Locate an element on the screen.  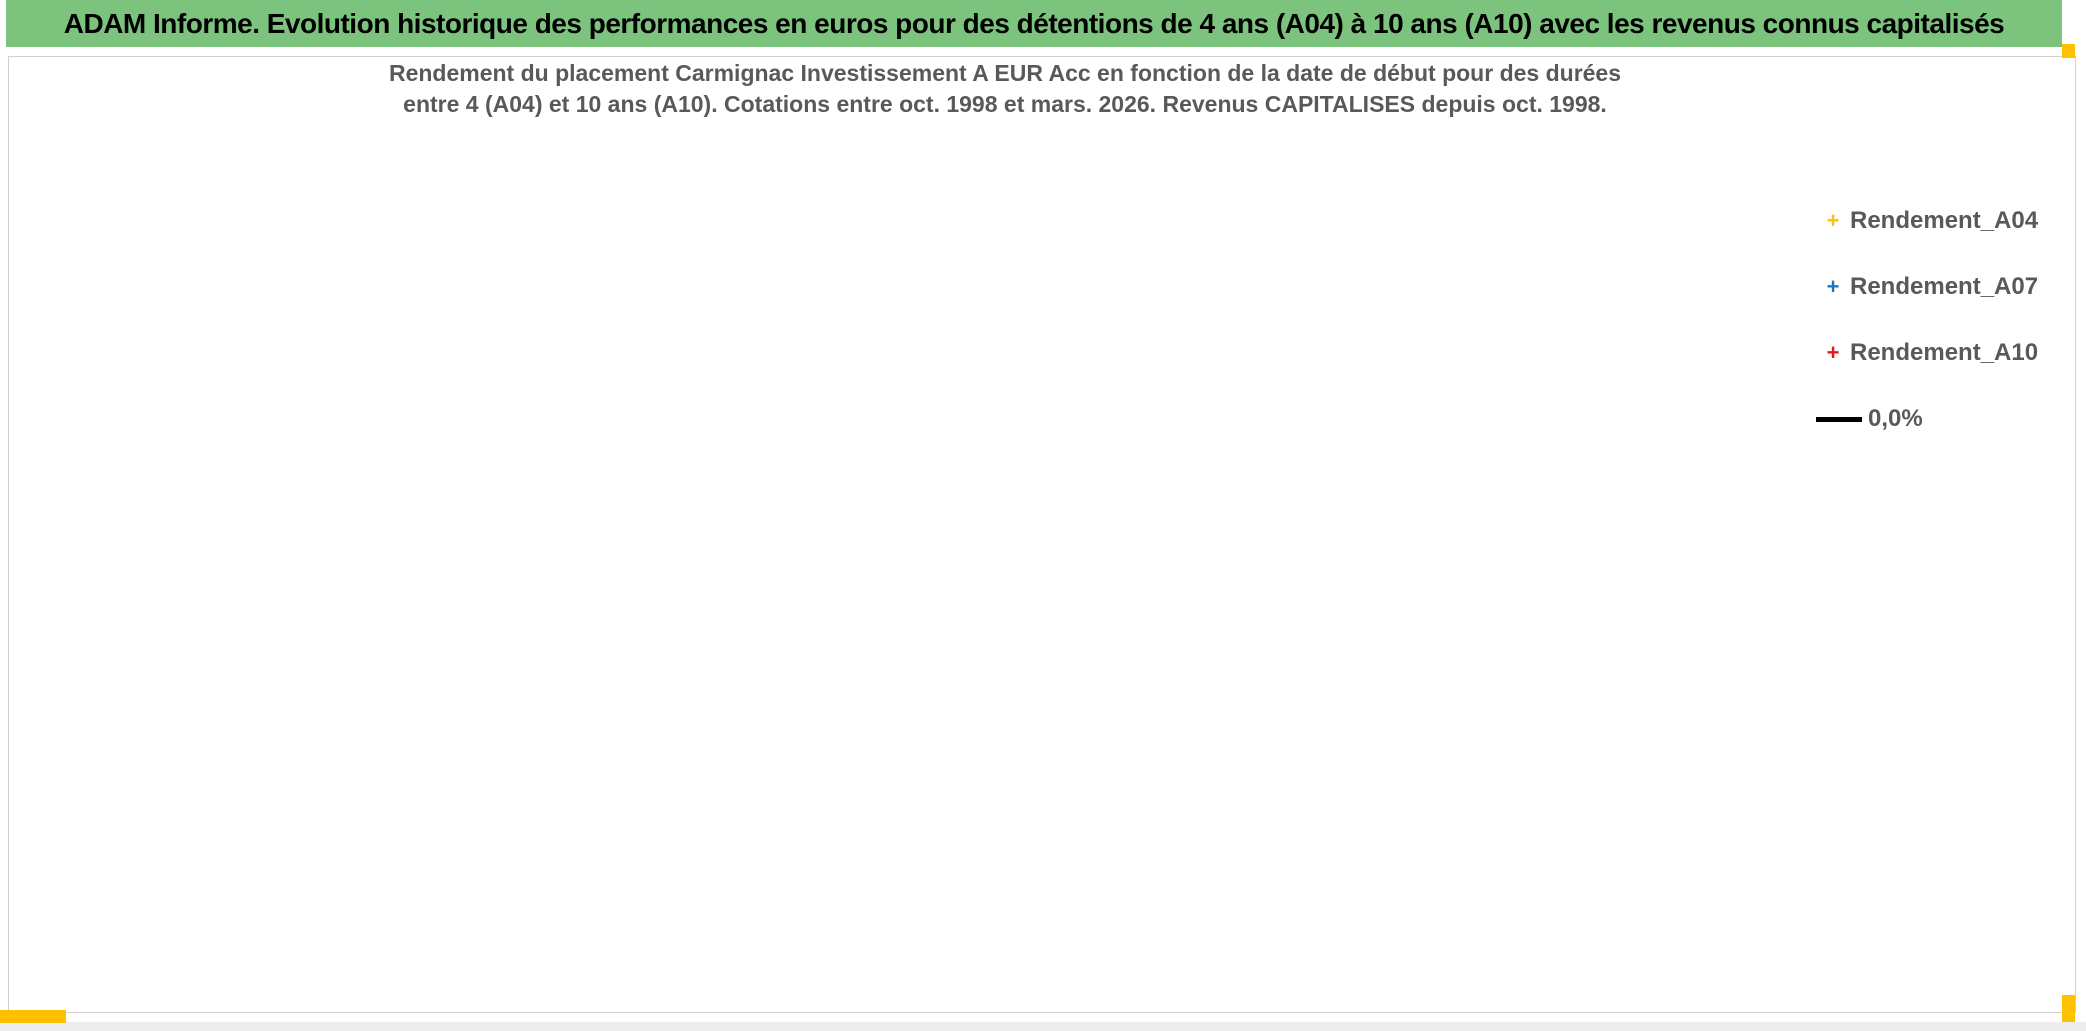
legend-item-baseline: 0,0% is located at coordinates (1932, 419).